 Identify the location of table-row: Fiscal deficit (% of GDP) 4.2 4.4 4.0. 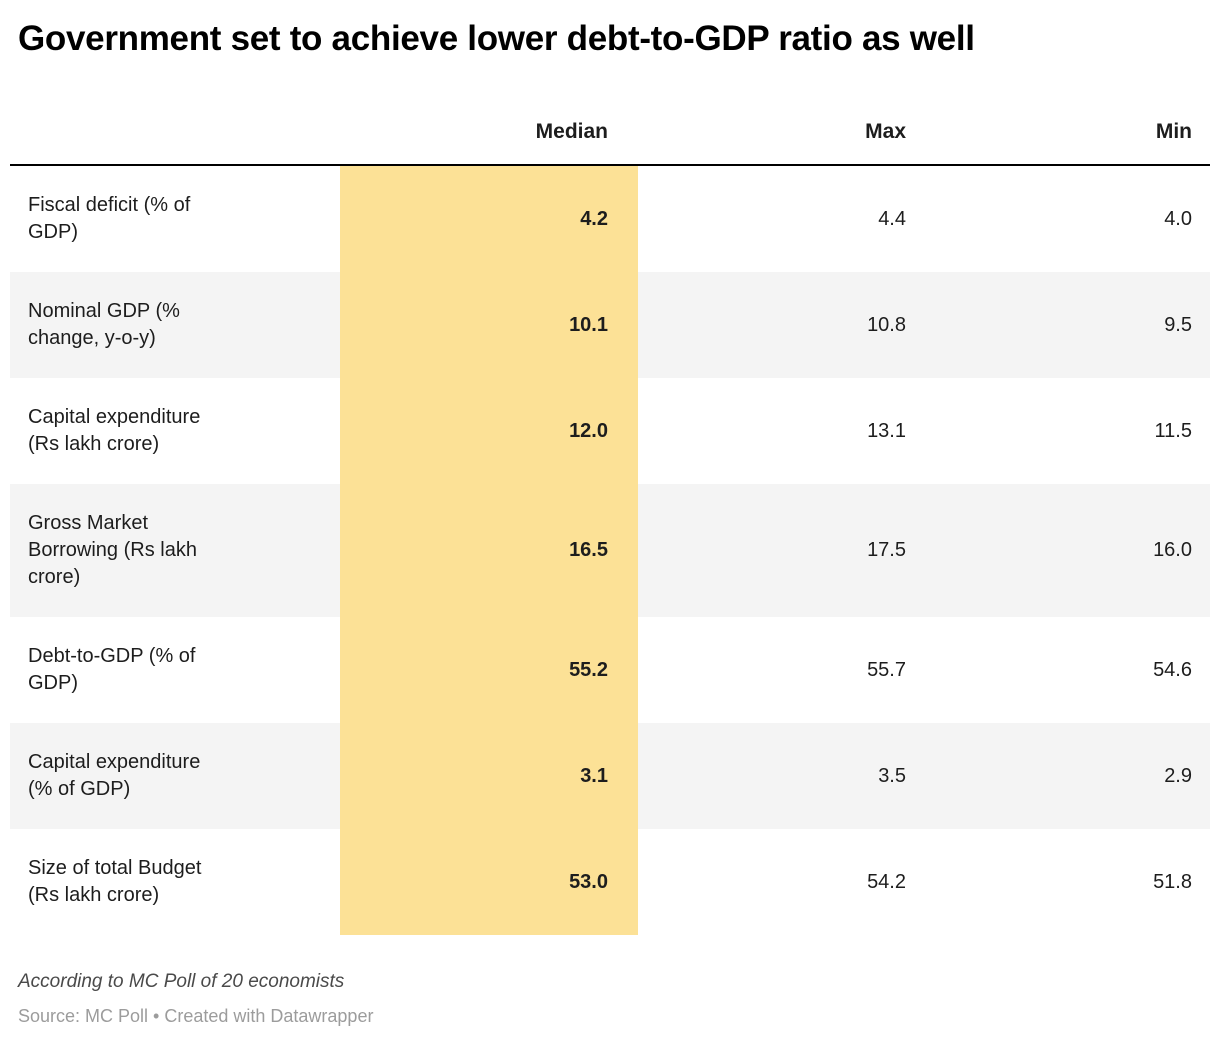
(610, 219).